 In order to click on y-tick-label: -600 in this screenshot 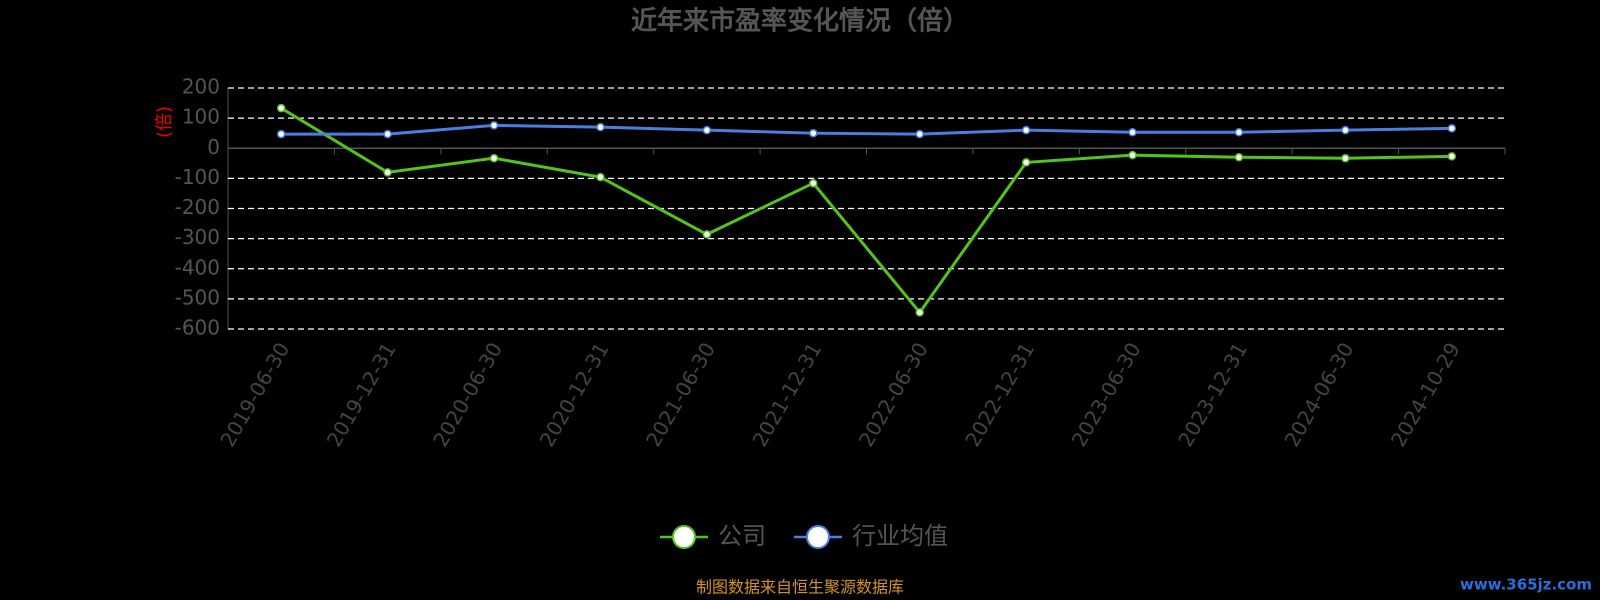, I will do `click(197, 328)`.